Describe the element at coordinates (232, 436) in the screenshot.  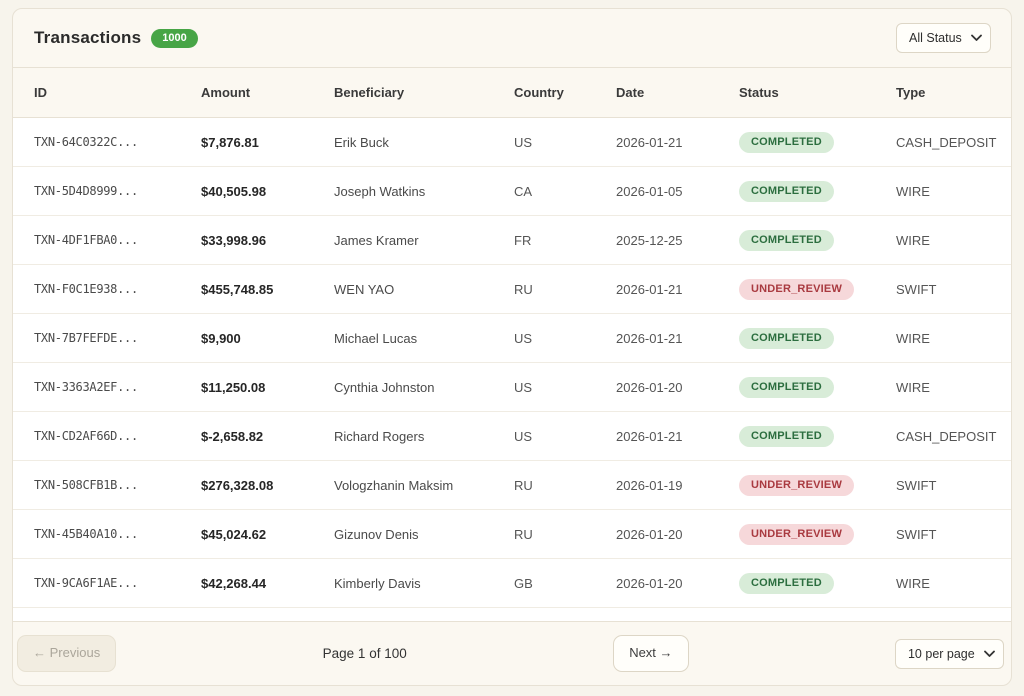
I see `cell-amount: $-2,658.82` at that location.